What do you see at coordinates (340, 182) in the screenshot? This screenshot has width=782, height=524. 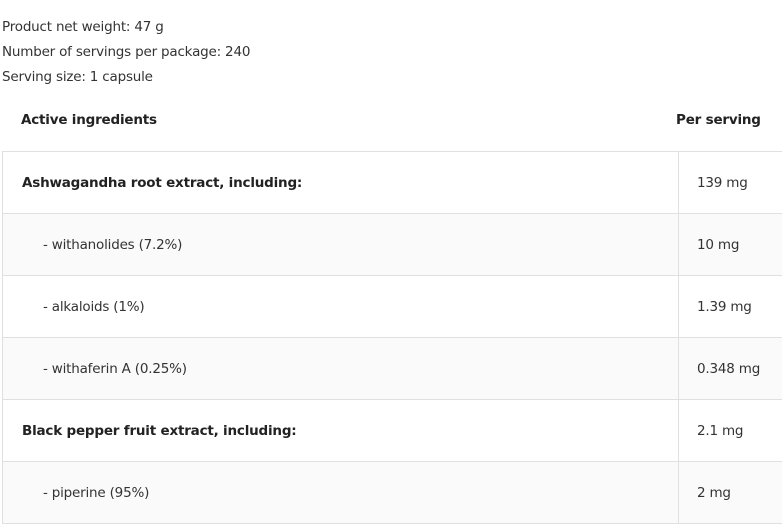 I see `ingredient-name: Ashwagandha root extract, including:` at bounding box center [340, 182].